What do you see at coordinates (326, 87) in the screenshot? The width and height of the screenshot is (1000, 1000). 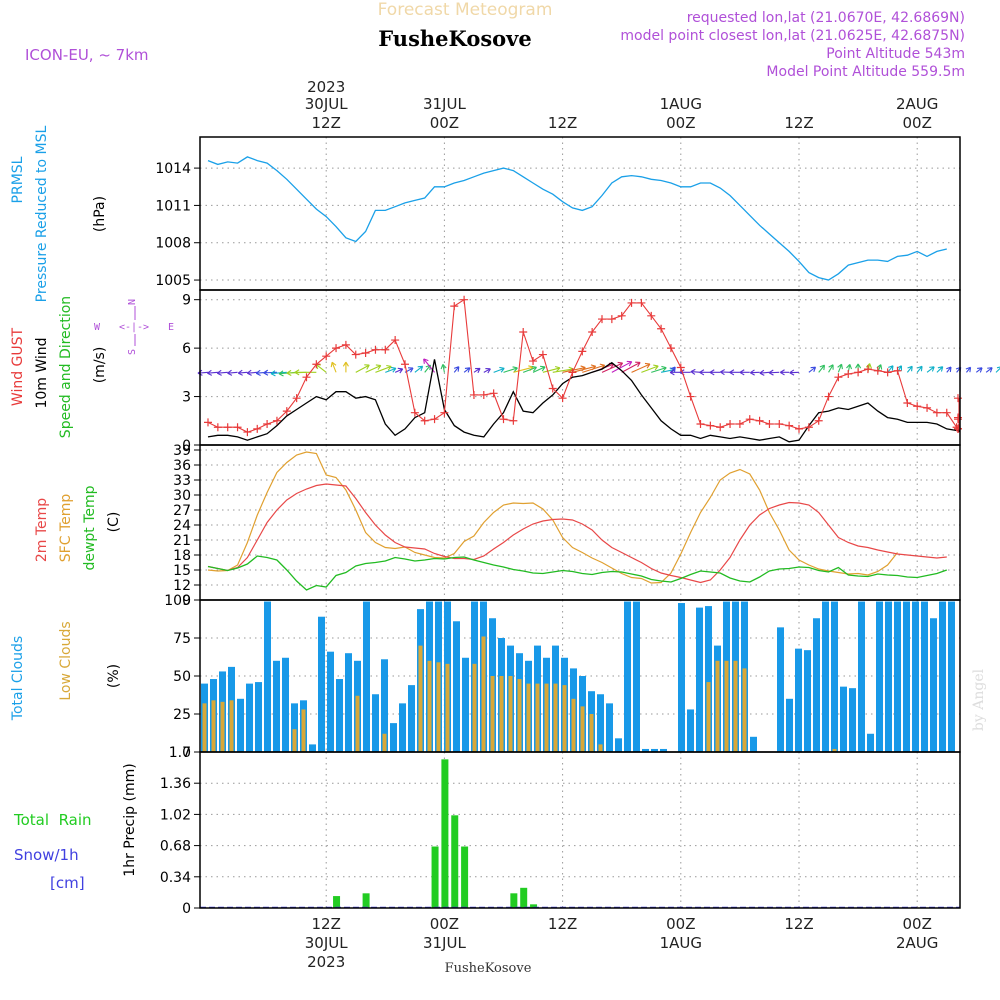 I see `top-year-label: 2023` at bounding box center [326, 87].